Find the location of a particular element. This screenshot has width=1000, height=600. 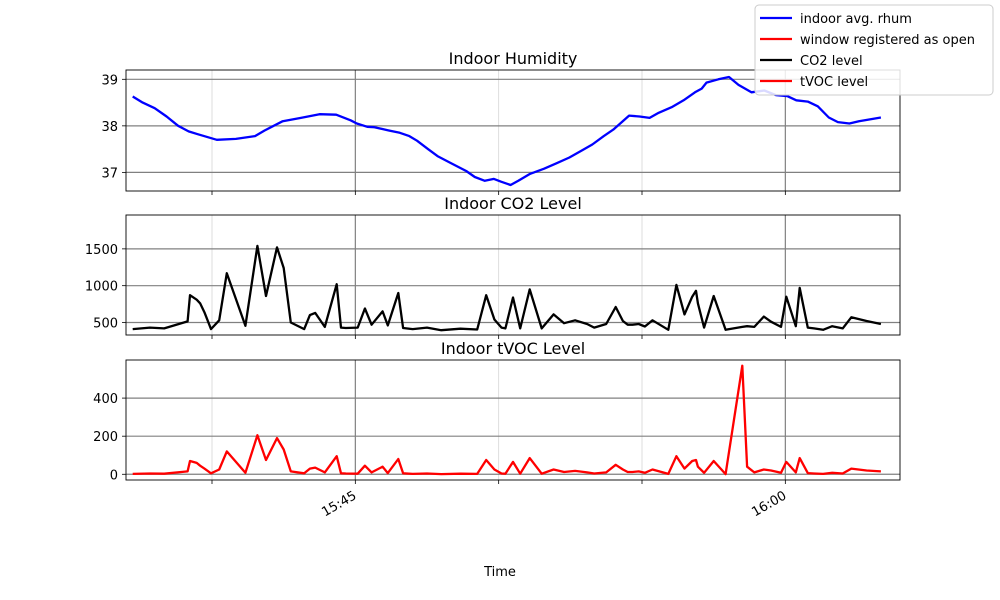

legend-frame is located at coordinates (874, 50).